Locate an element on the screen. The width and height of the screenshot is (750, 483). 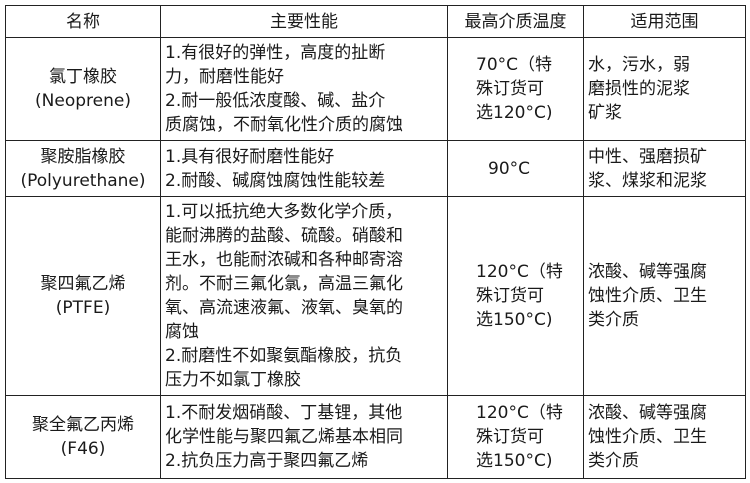
name-line: (Neoprene) is located at coordinates (83, 101).